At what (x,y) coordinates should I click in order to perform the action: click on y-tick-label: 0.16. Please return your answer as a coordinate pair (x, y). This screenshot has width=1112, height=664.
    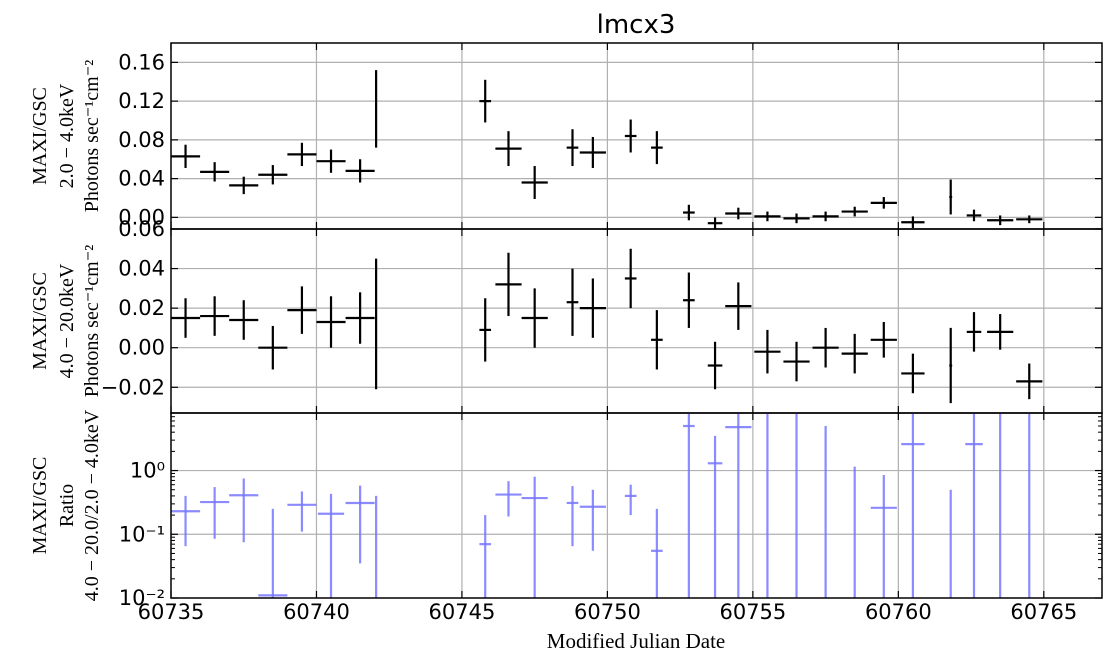
    Looking at the image, I should click on (141, 62).